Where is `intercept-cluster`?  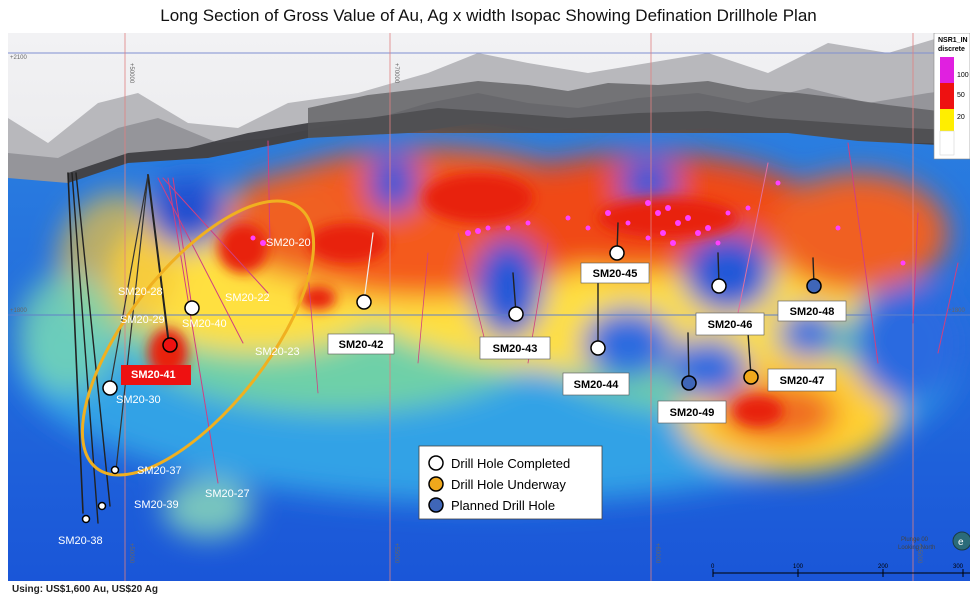 intercept-cluster is located at coordinates (578, 223).